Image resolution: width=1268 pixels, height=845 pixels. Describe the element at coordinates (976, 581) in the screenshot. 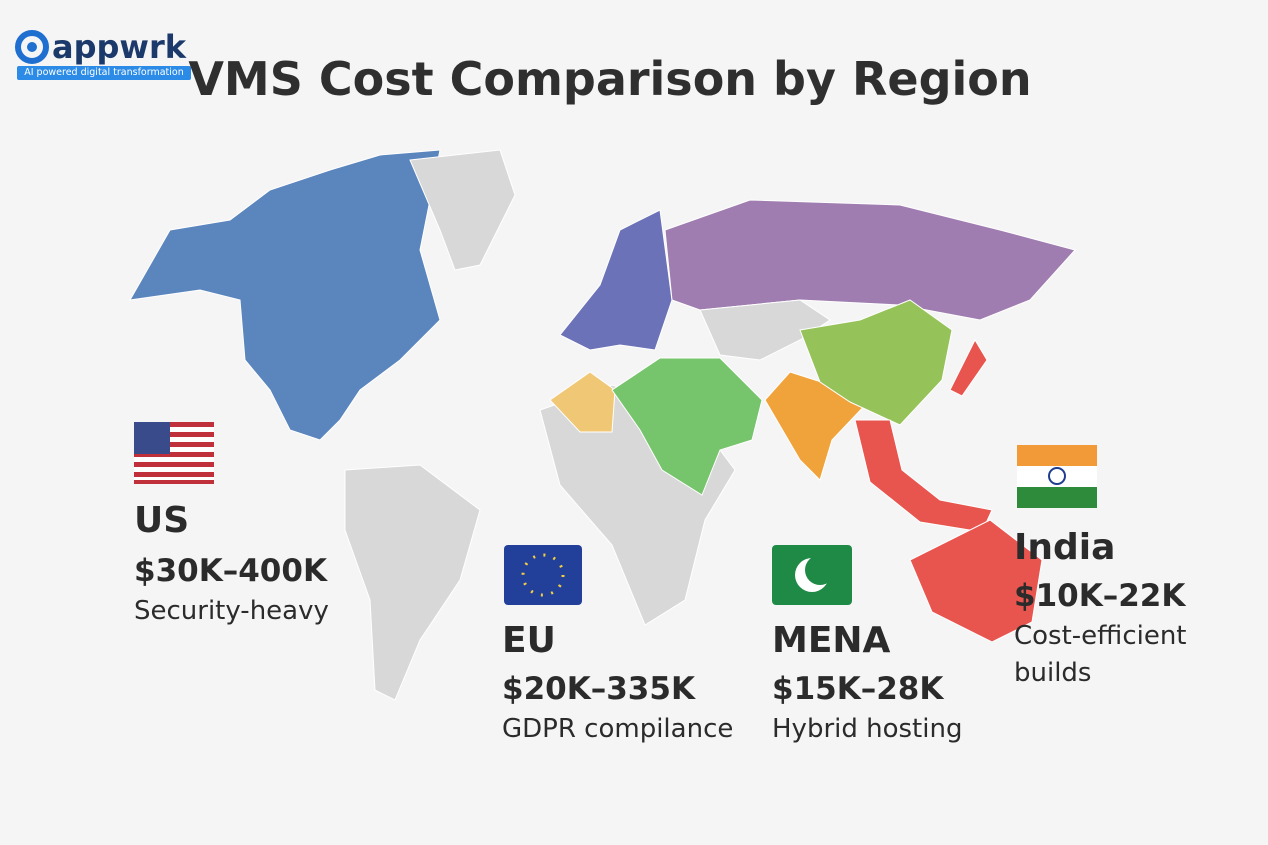

I see `australia` at that location.